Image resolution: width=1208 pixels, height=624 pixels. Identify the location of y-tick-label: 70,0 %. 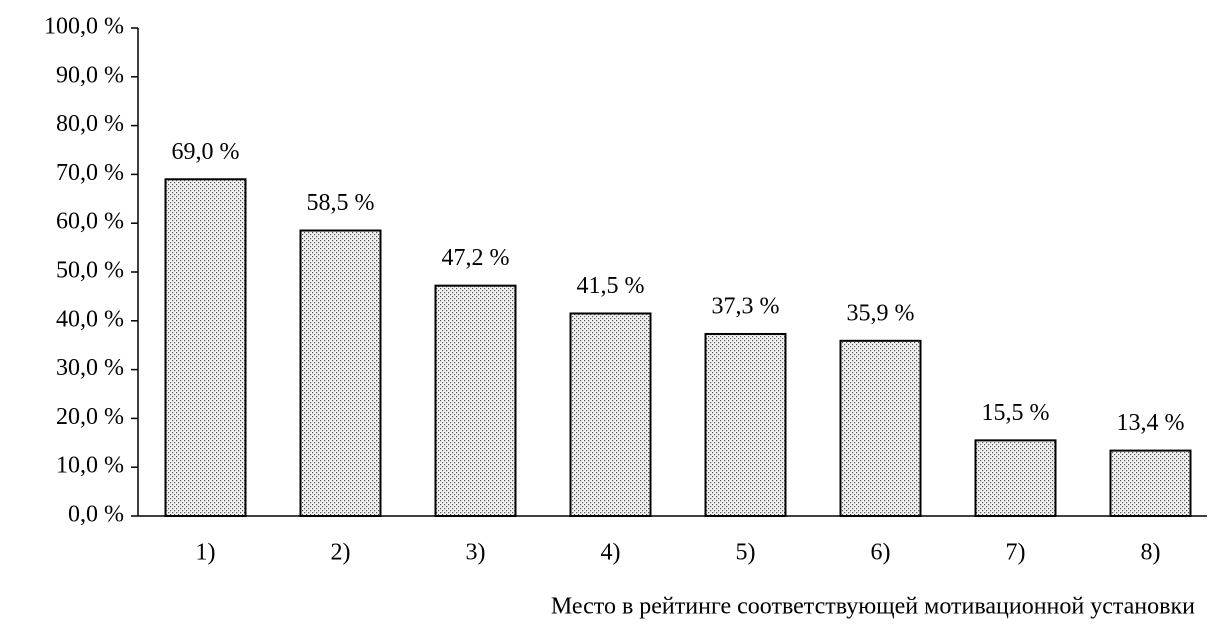
(90, 173).